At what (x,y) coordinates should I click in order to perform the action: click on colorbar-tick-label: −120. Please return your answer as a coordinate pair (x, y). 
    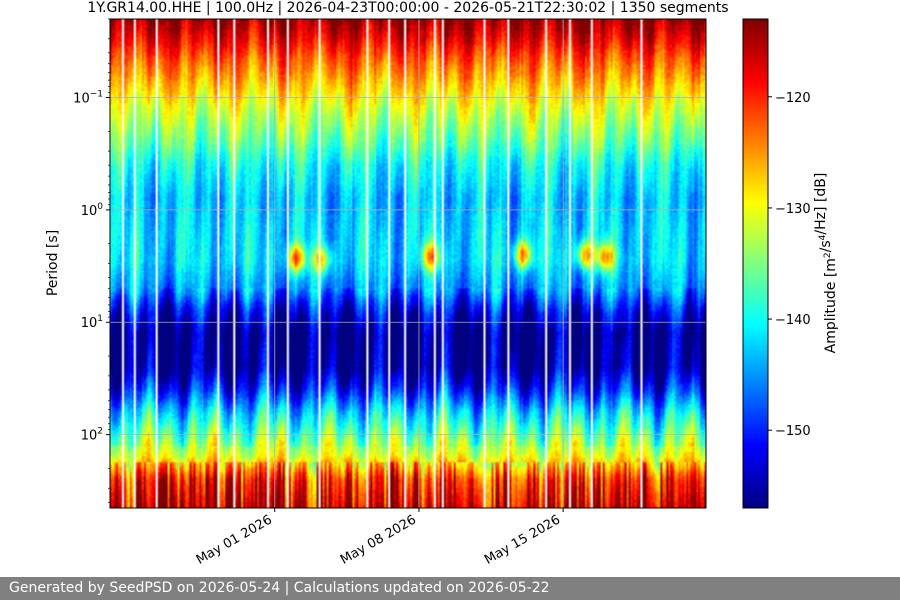
    Looking at the image, I should click on (793, 98).